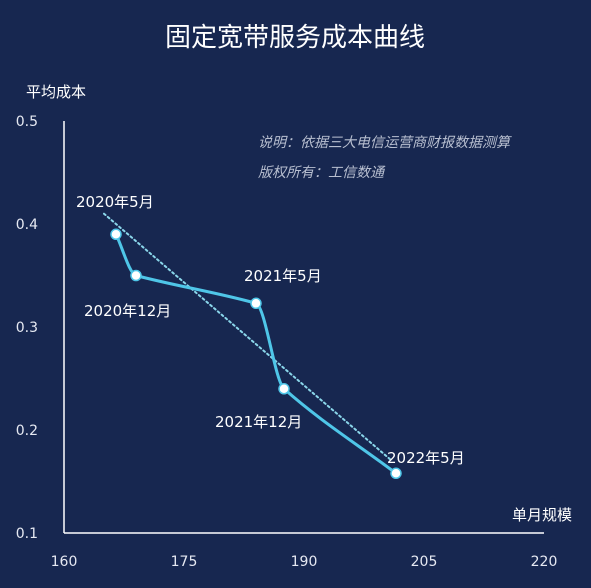  I want to click on y-axis-label: 平均成本, so click(56, 92).